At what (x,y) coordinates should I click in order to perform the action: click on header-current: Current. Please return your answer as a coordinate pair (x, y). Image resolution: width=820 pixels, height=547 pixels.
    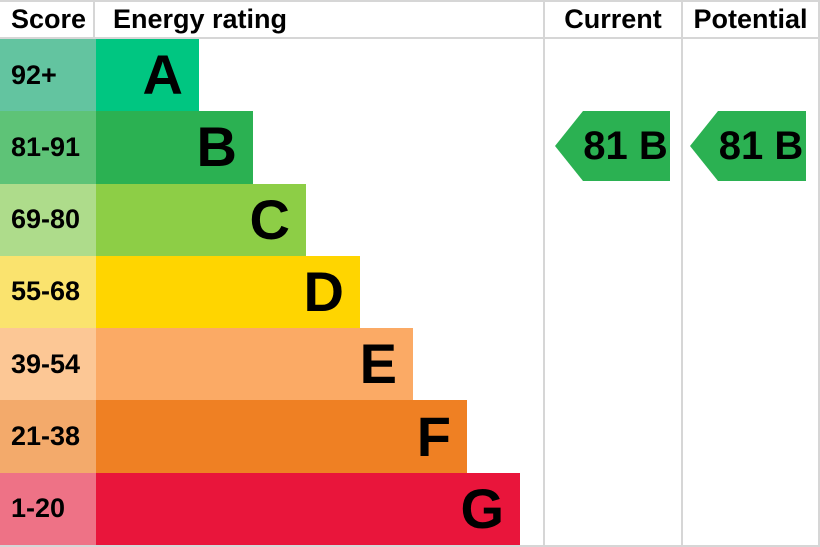
    Looking at the image, I should click on (613, 19).